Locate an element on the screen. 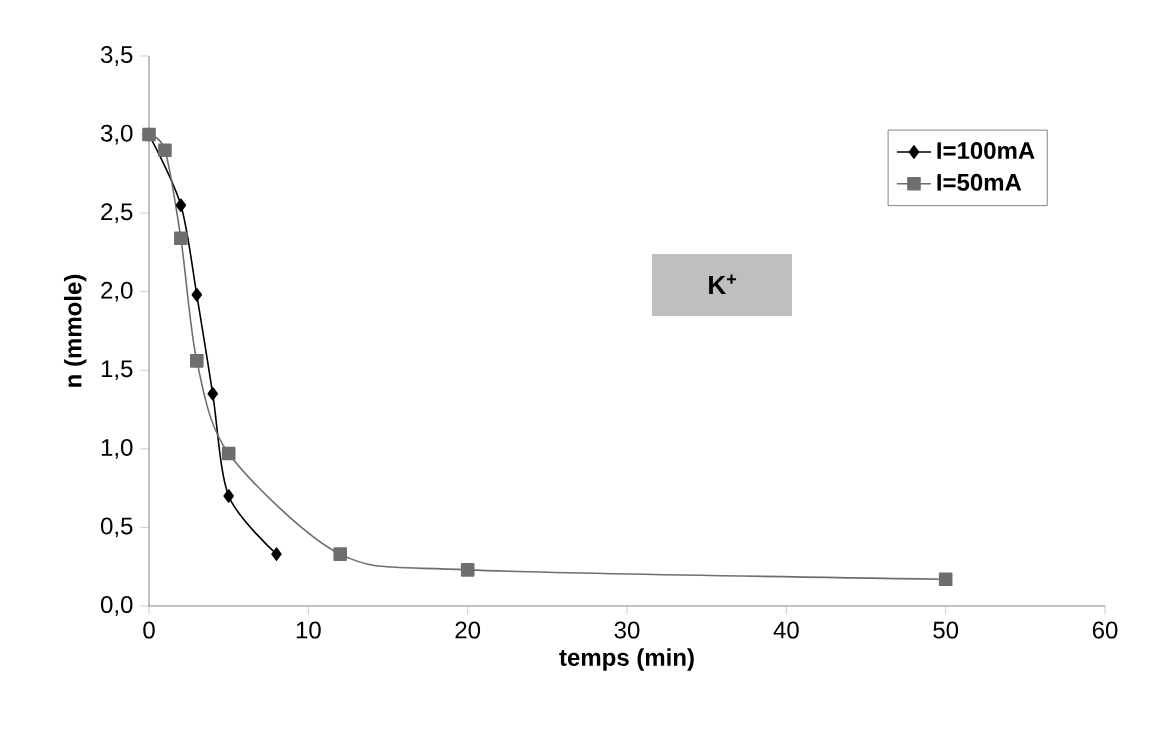 This screenshot has width=1160, height=743. x-tick-label: 20 is located at coordinates (468, 630).